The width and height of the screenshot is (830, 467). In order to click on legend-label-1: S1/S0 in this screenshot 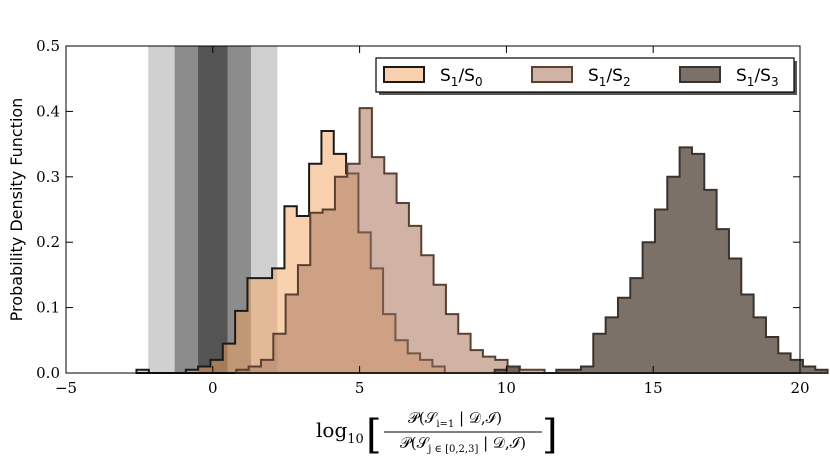, I will do `click(461, 77)`.